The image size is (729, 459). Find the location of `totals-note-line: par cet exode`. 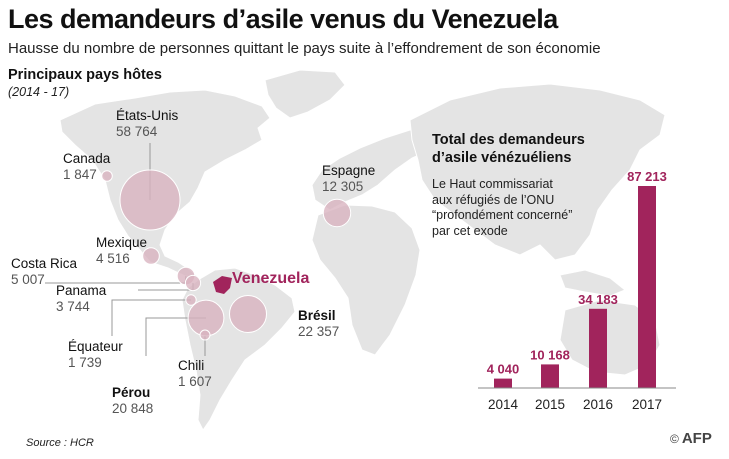

totals-note-line: par cet exode is located at coordinates (470, 230).